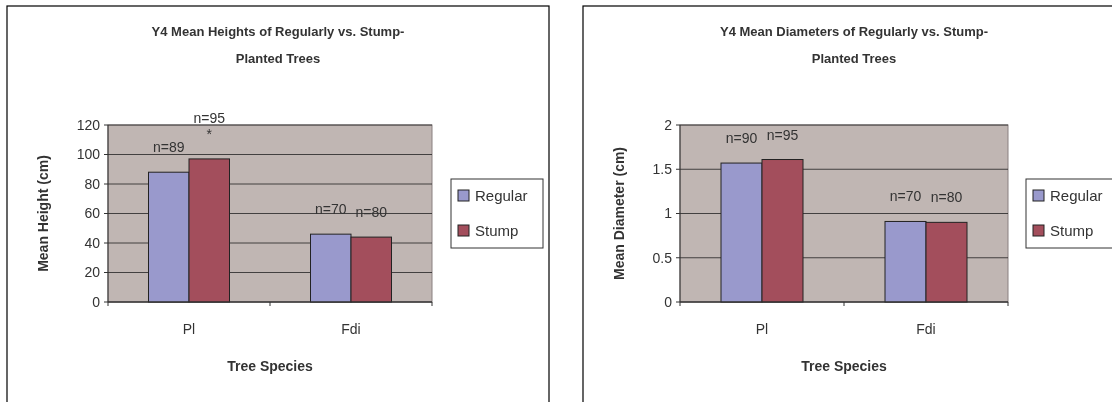  What do you see at coordinates (662, 257) in the screenshot?
I see `y-tick-label: 0.5` at bounding box center [662, 257].